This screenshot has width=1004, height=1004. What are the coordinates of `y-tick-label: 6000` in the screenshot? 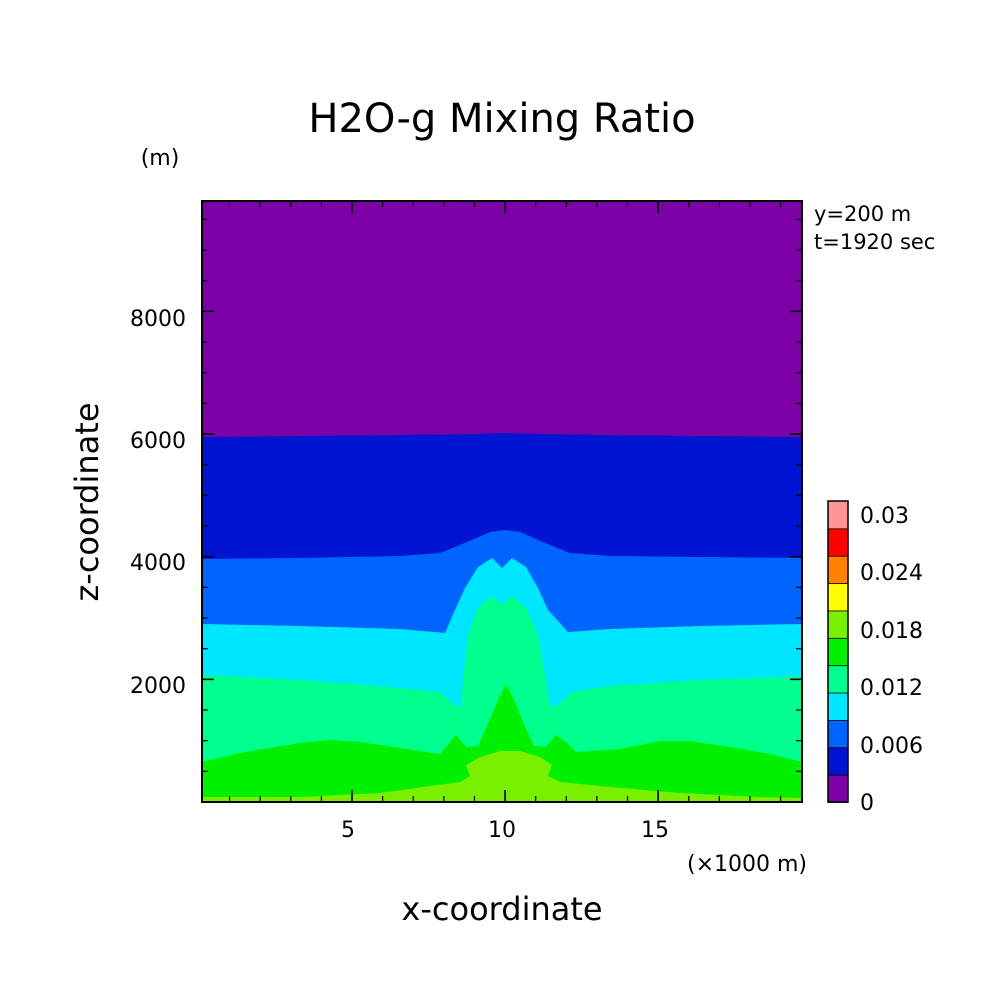 It's located at (158, 441).